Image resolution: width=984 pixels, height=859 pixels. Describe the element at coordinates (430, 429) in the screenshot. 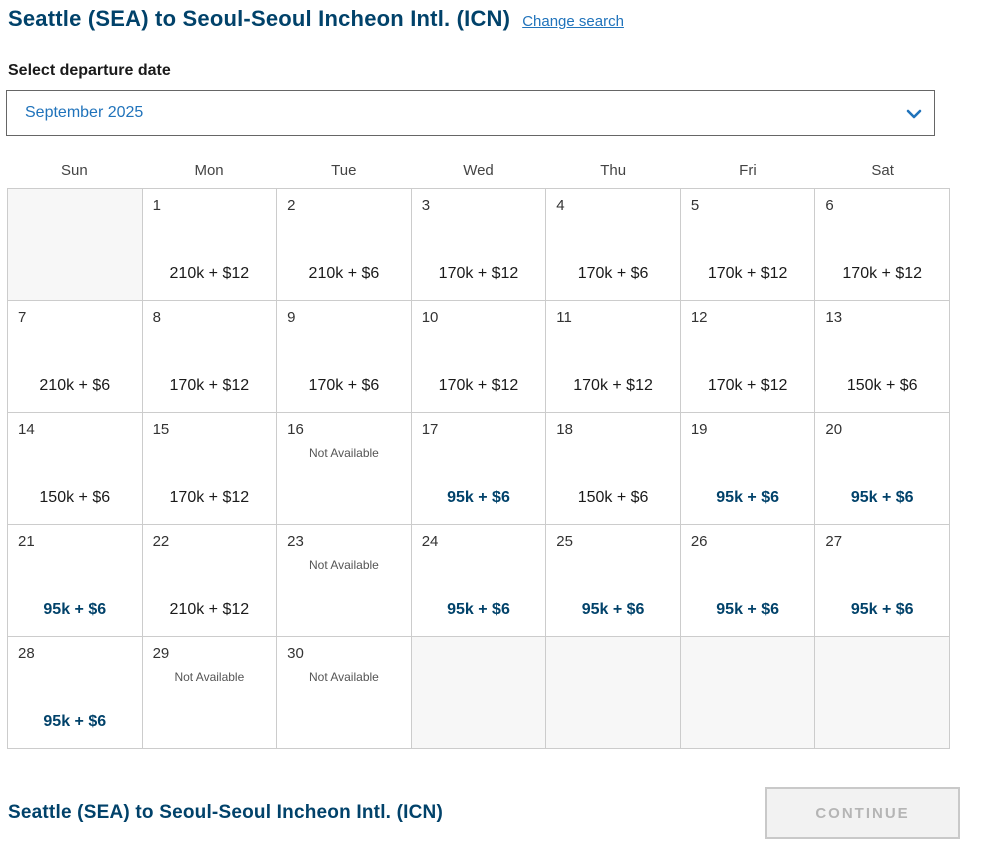

I see `day-number: 17` at that location.